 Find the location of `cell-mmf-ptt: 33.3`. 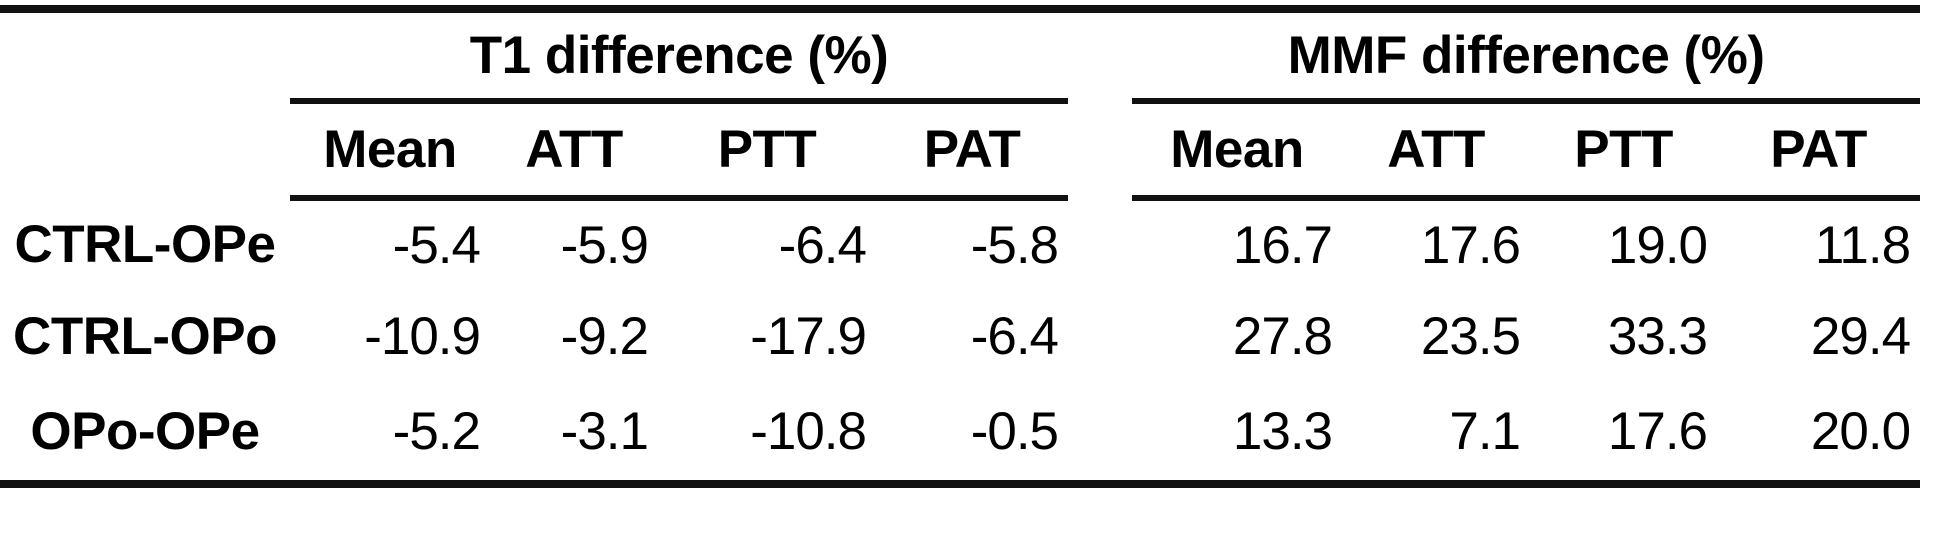

cell-mmf-ptt: 33.3 is located at coordinates (1657, 336).